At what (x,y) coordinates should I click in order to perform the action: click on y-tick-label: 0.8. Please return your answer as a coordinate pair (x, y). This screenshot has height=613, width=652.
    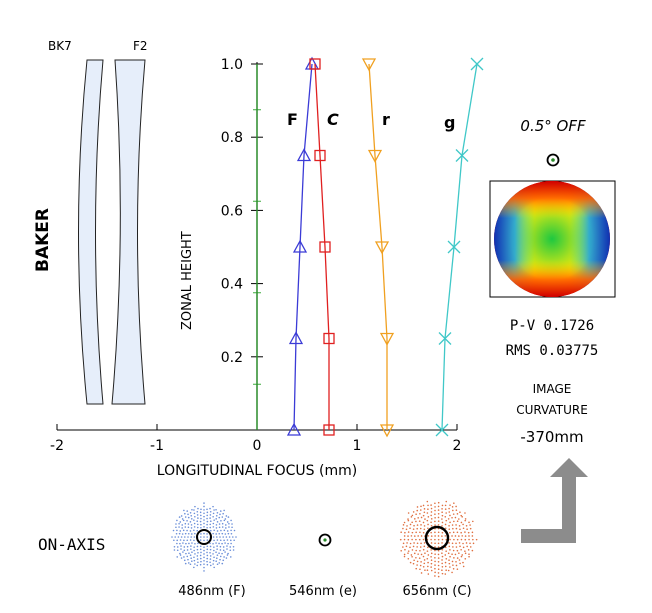
    Looking at the image, I should click on (232, 138).